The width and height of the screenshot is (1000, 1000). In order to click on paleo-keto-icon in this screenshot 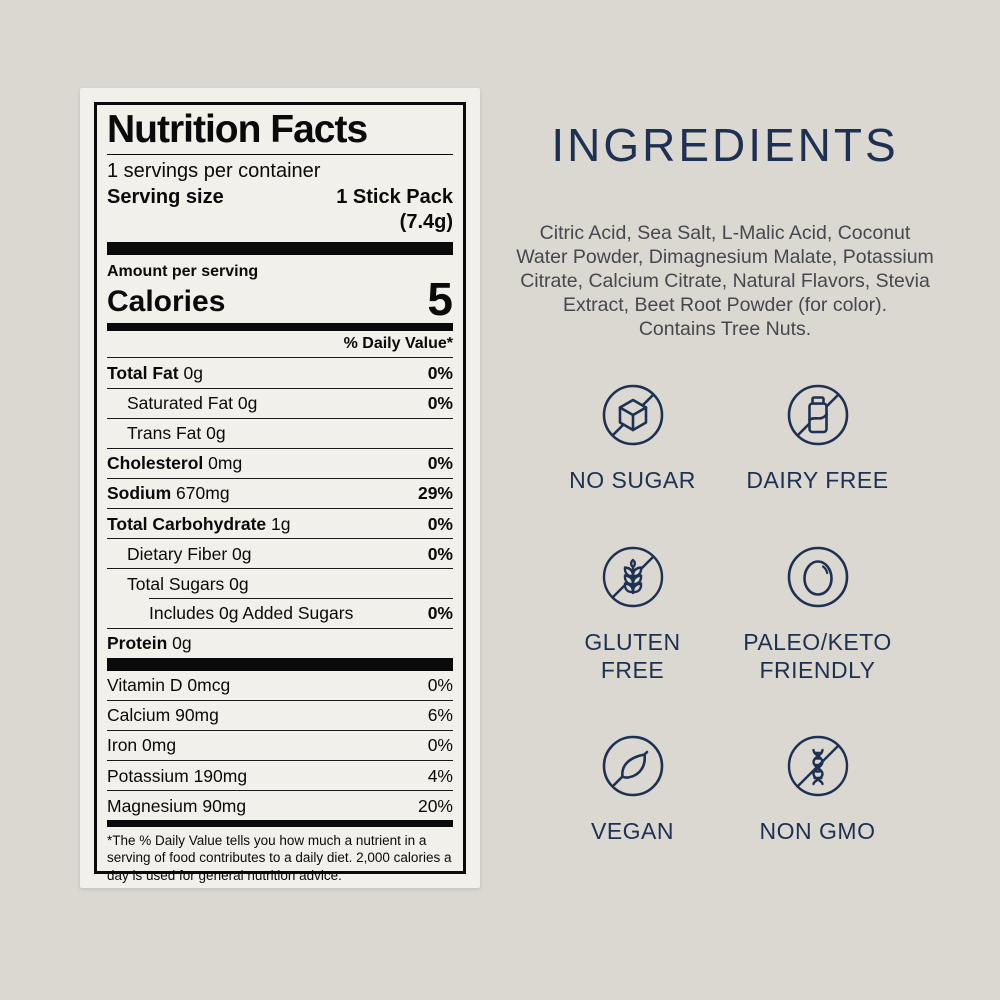, I will do `click(818, 577)`.